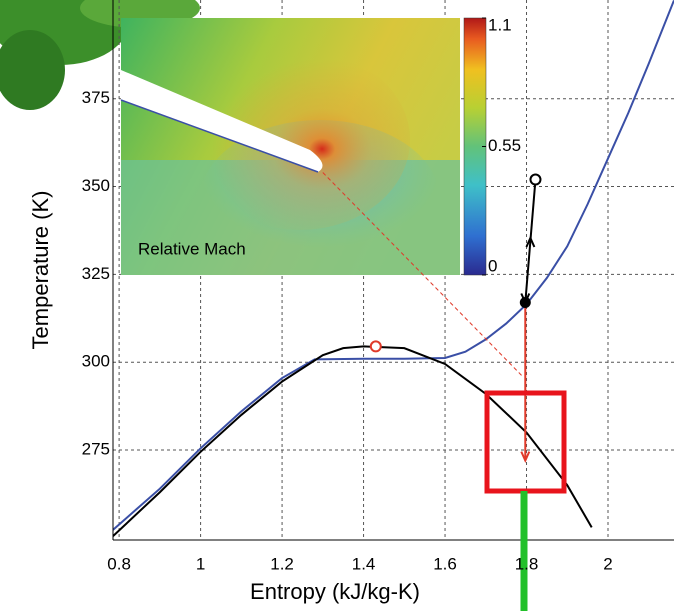 This screenshot has width=674, height=611. I want to click on x-tick-label: 0.8, so click(119, 563).